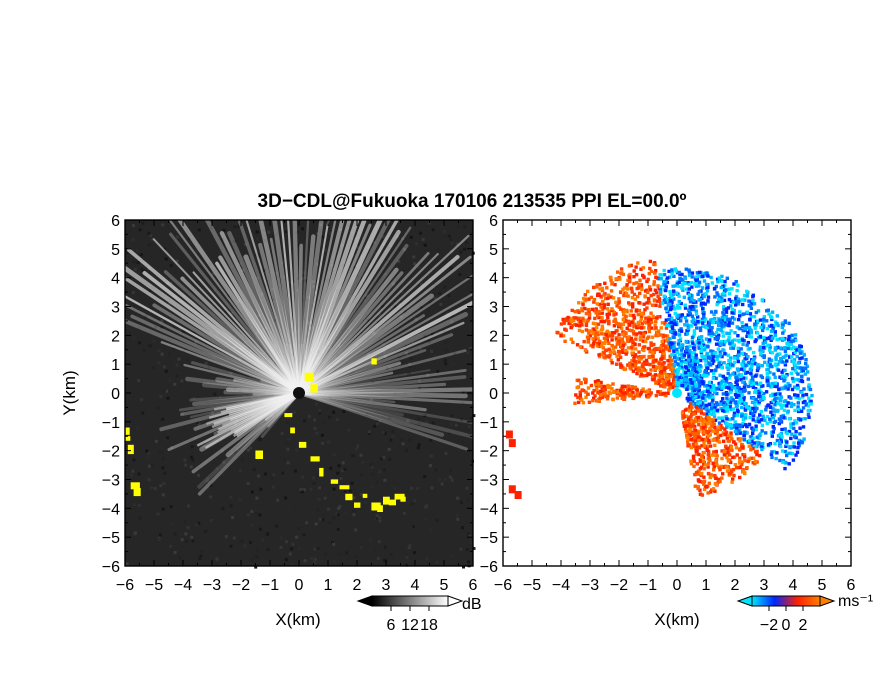 The width and height of the screenshot is (880, 680). Describe the element at coordinates (183, 585) in the screenshot. I see `x-tick-label: −4` at that location.